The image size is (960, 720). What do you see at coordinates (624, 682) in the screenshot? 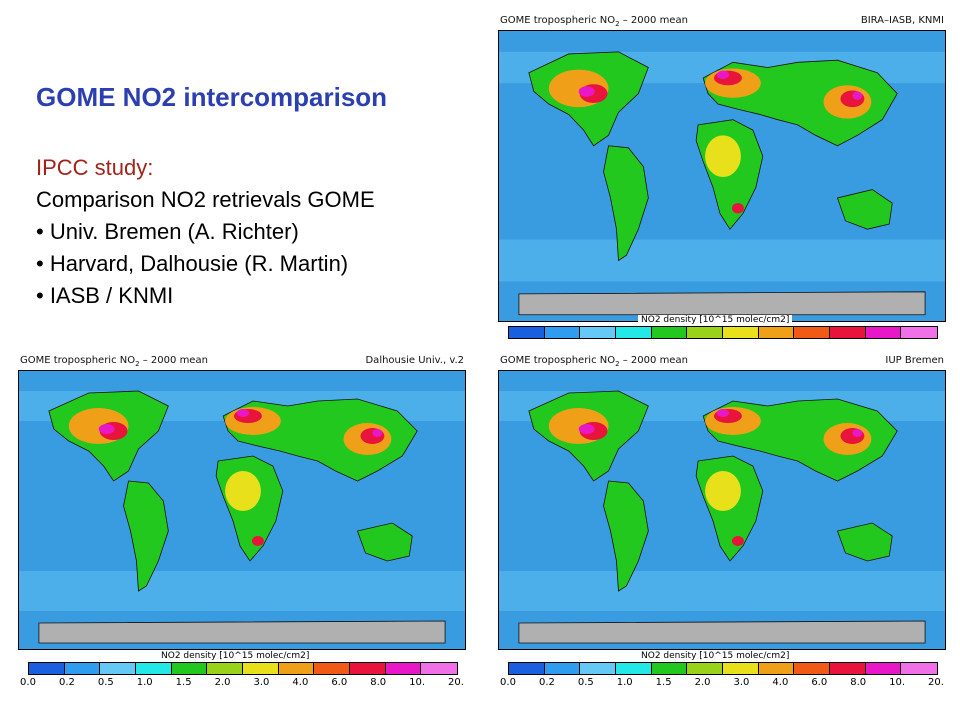
I see `colorbar-tick-label: 1.0` at bounding box center [624, 682].